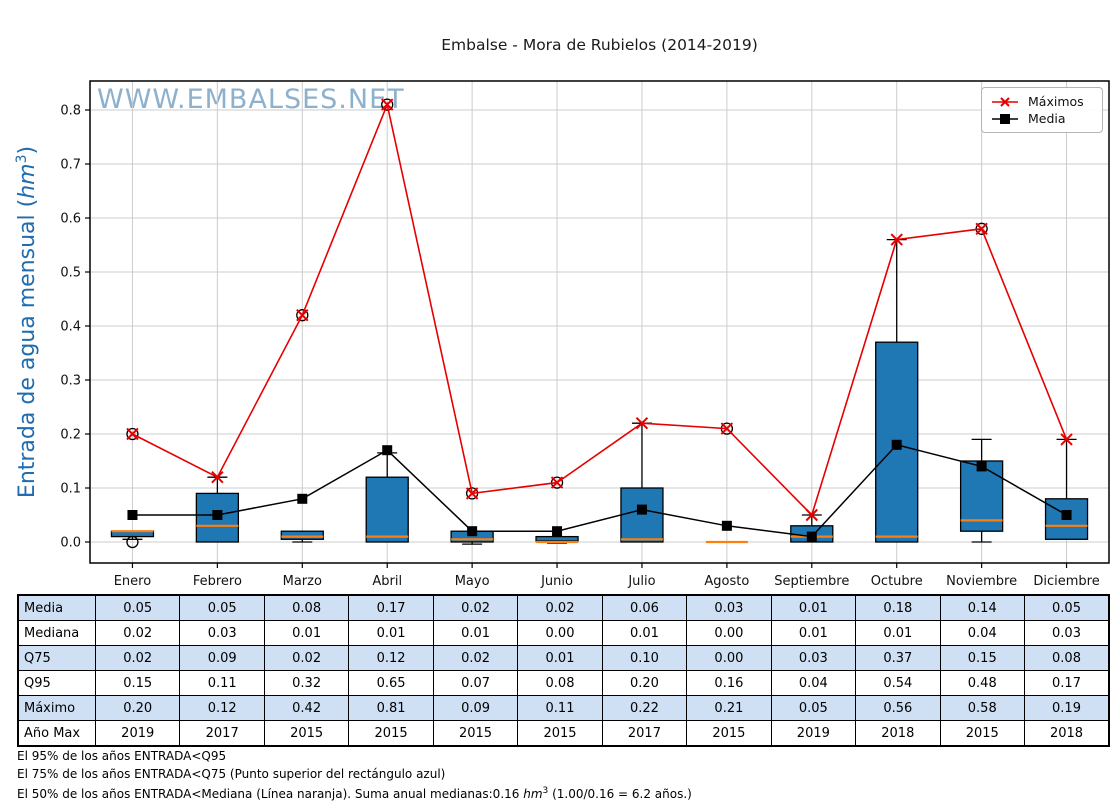 The width and height of the screenshot is (1120, 810). Describe the element at coordinates (898, 607) in the screenshot. I see `table-cell: 0.18` at that location.